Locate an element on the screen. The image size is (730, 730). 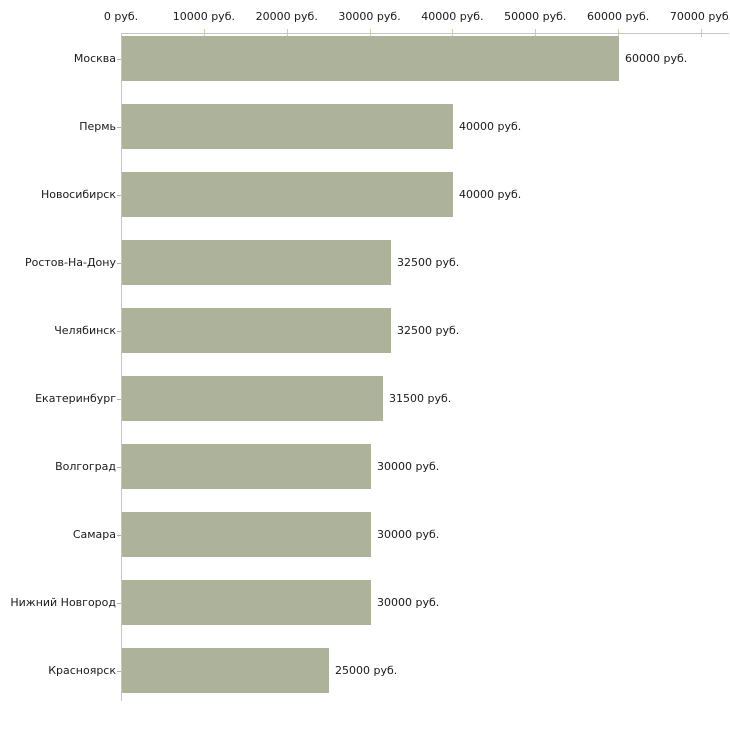
category-label: Новосибирск is located at coordinates (78, 194).